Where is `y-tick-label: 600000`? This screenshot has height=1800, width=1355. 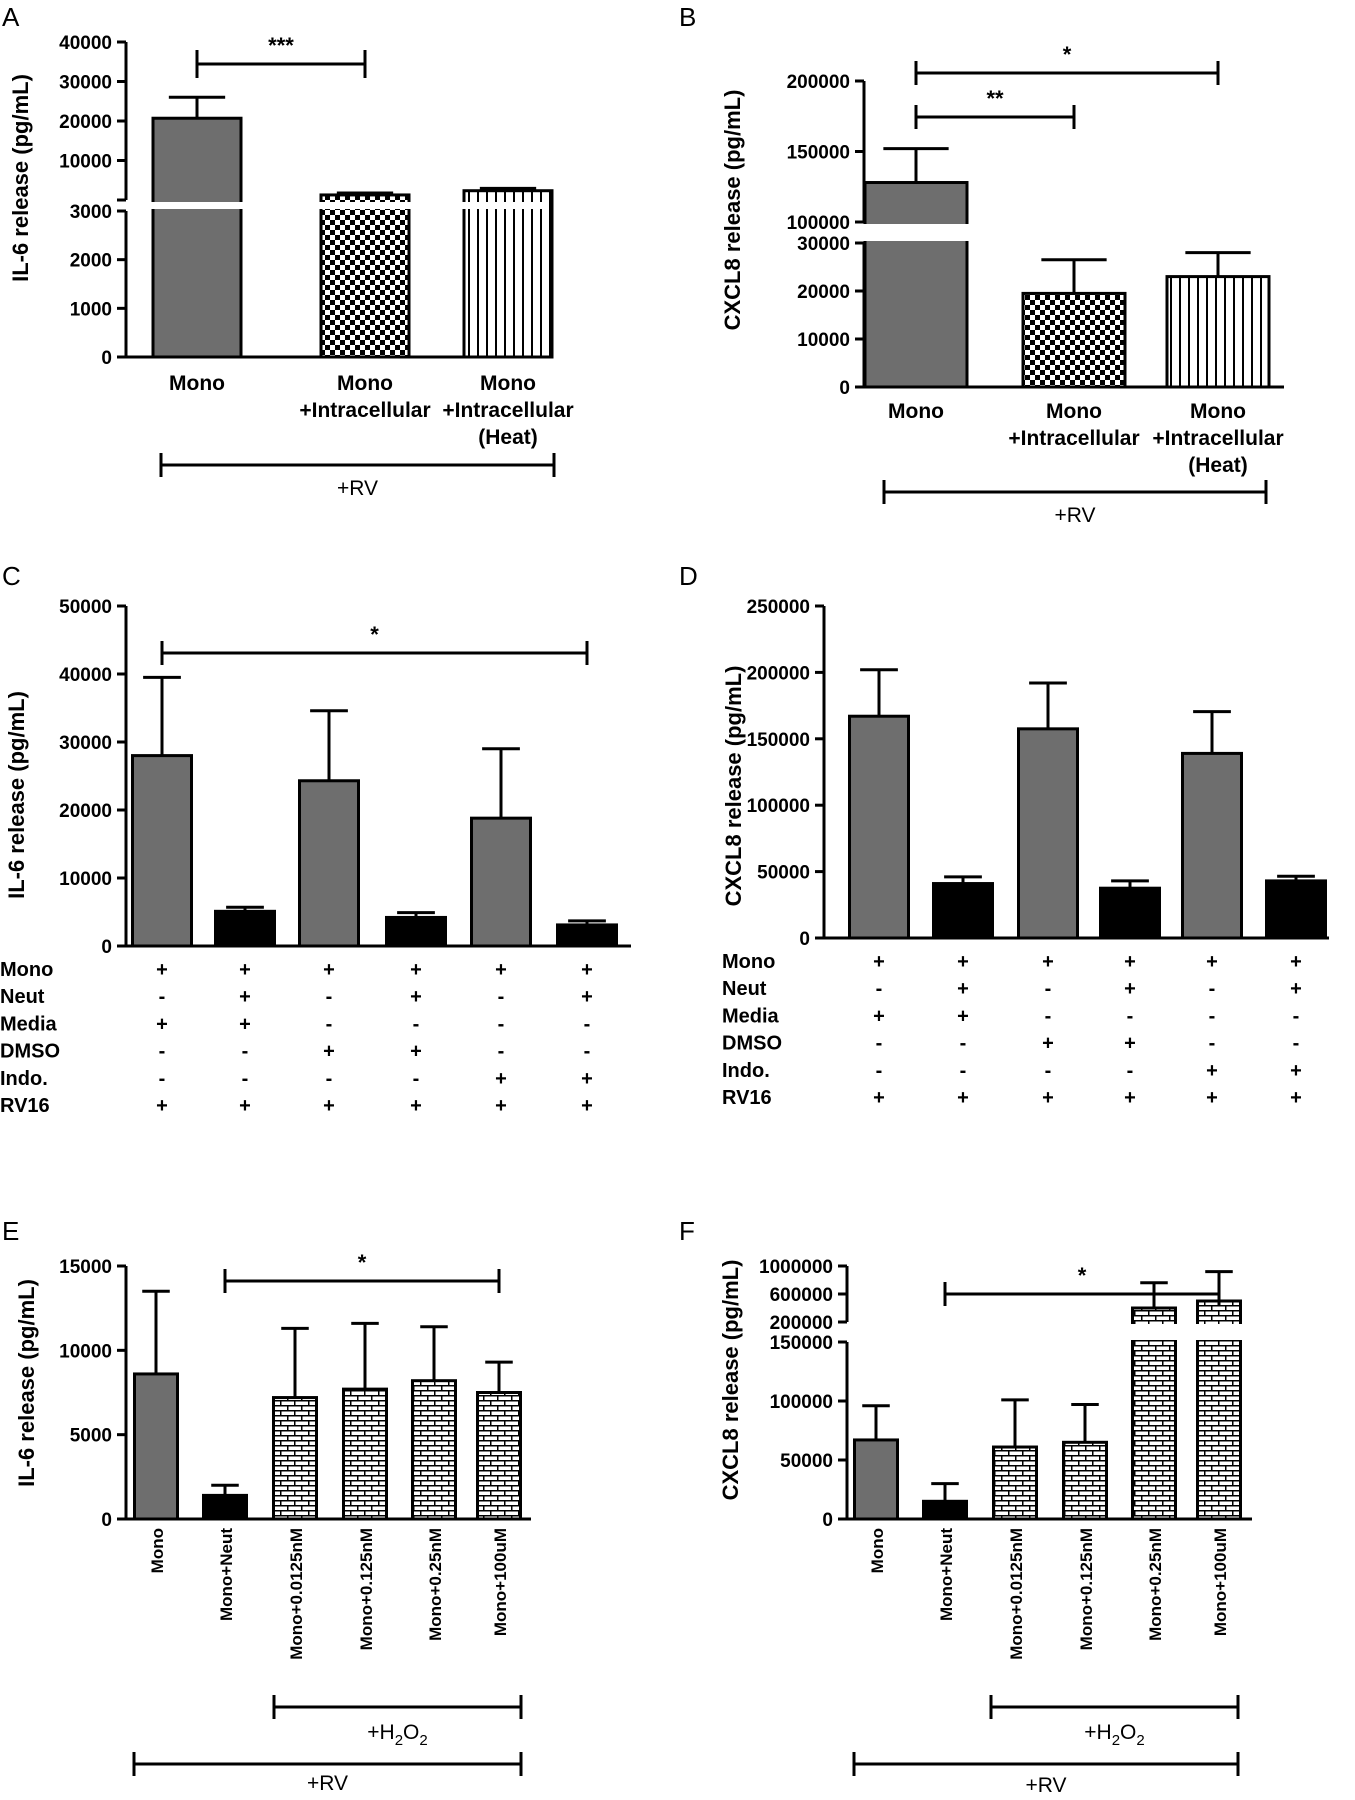
y-tick-label: 600000 is located at coordinates (801, 1295).